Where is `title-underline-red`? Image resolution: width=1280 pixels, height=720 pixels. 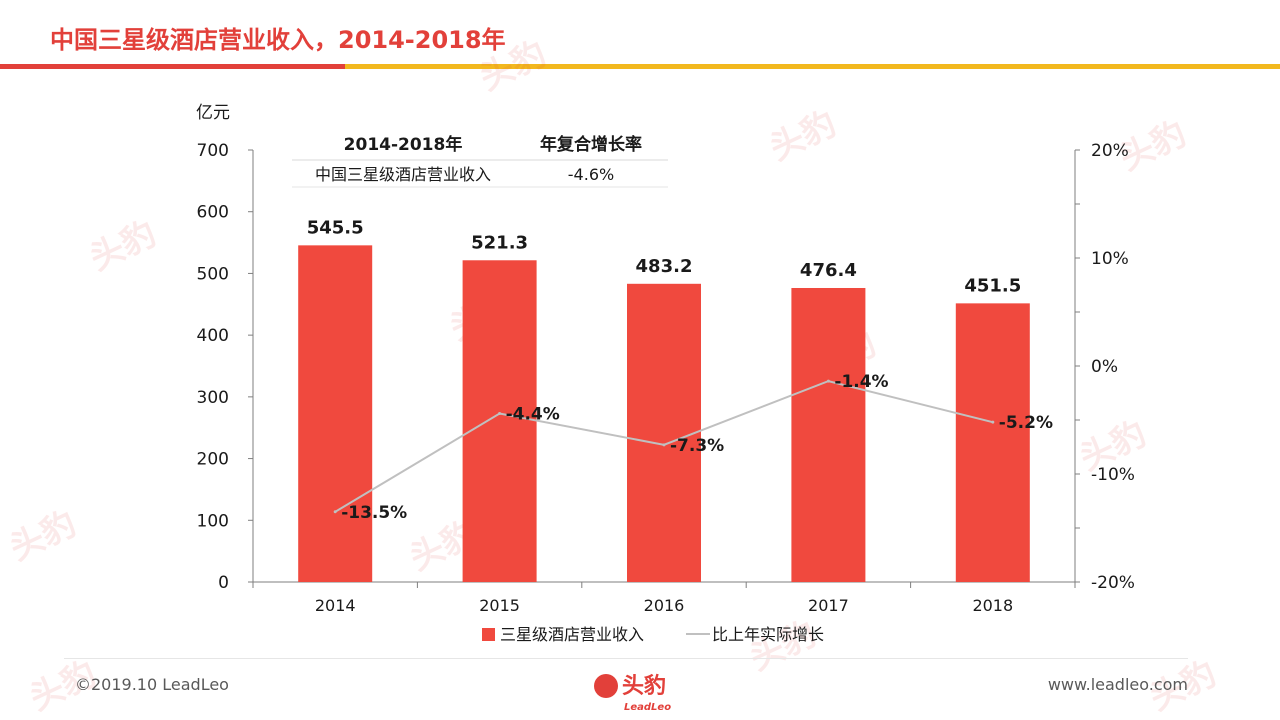 title-underline-red is located at coordinates (172, 66).